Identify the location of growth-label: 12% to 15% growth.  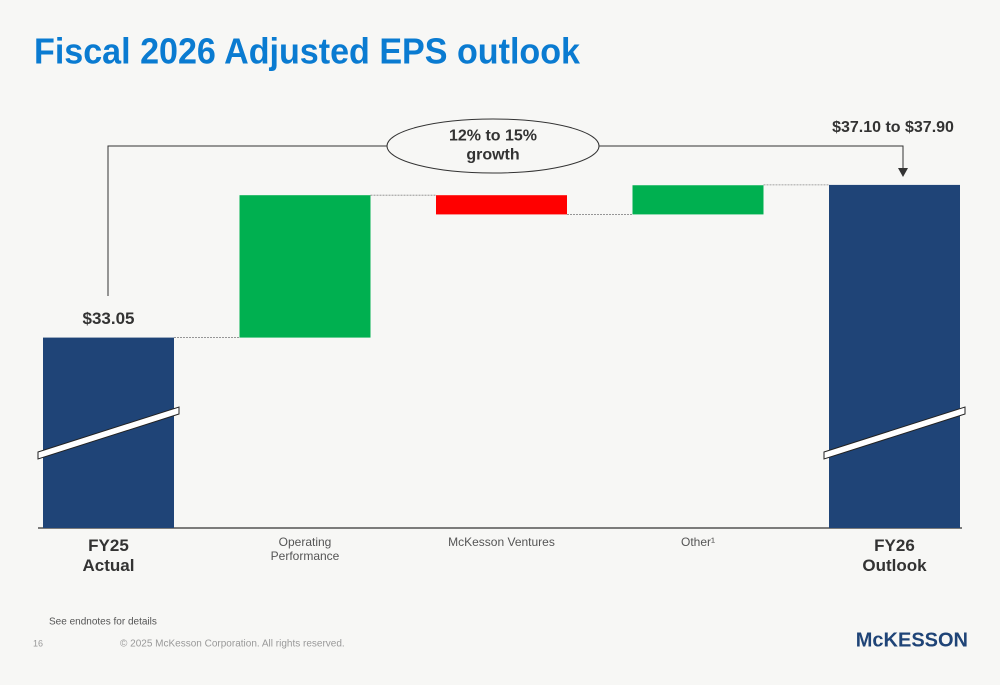
(493, 146).